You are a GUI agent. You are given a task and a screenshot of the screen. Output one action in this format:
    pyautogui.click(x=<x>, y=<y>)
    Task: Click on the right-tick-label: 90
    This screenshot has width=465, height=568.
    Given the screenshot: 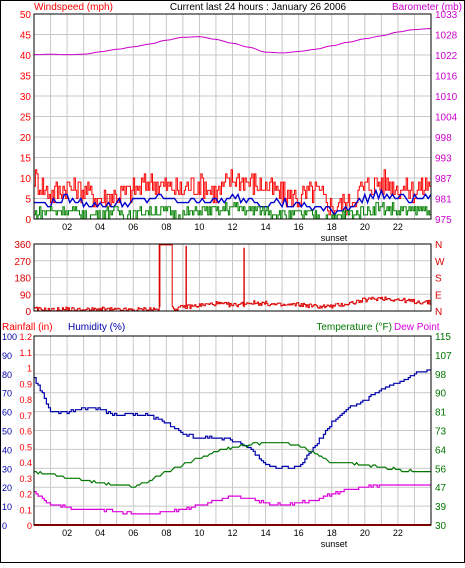 What is the action you would take?
    pyautogui.click(x=441, y=394)
    